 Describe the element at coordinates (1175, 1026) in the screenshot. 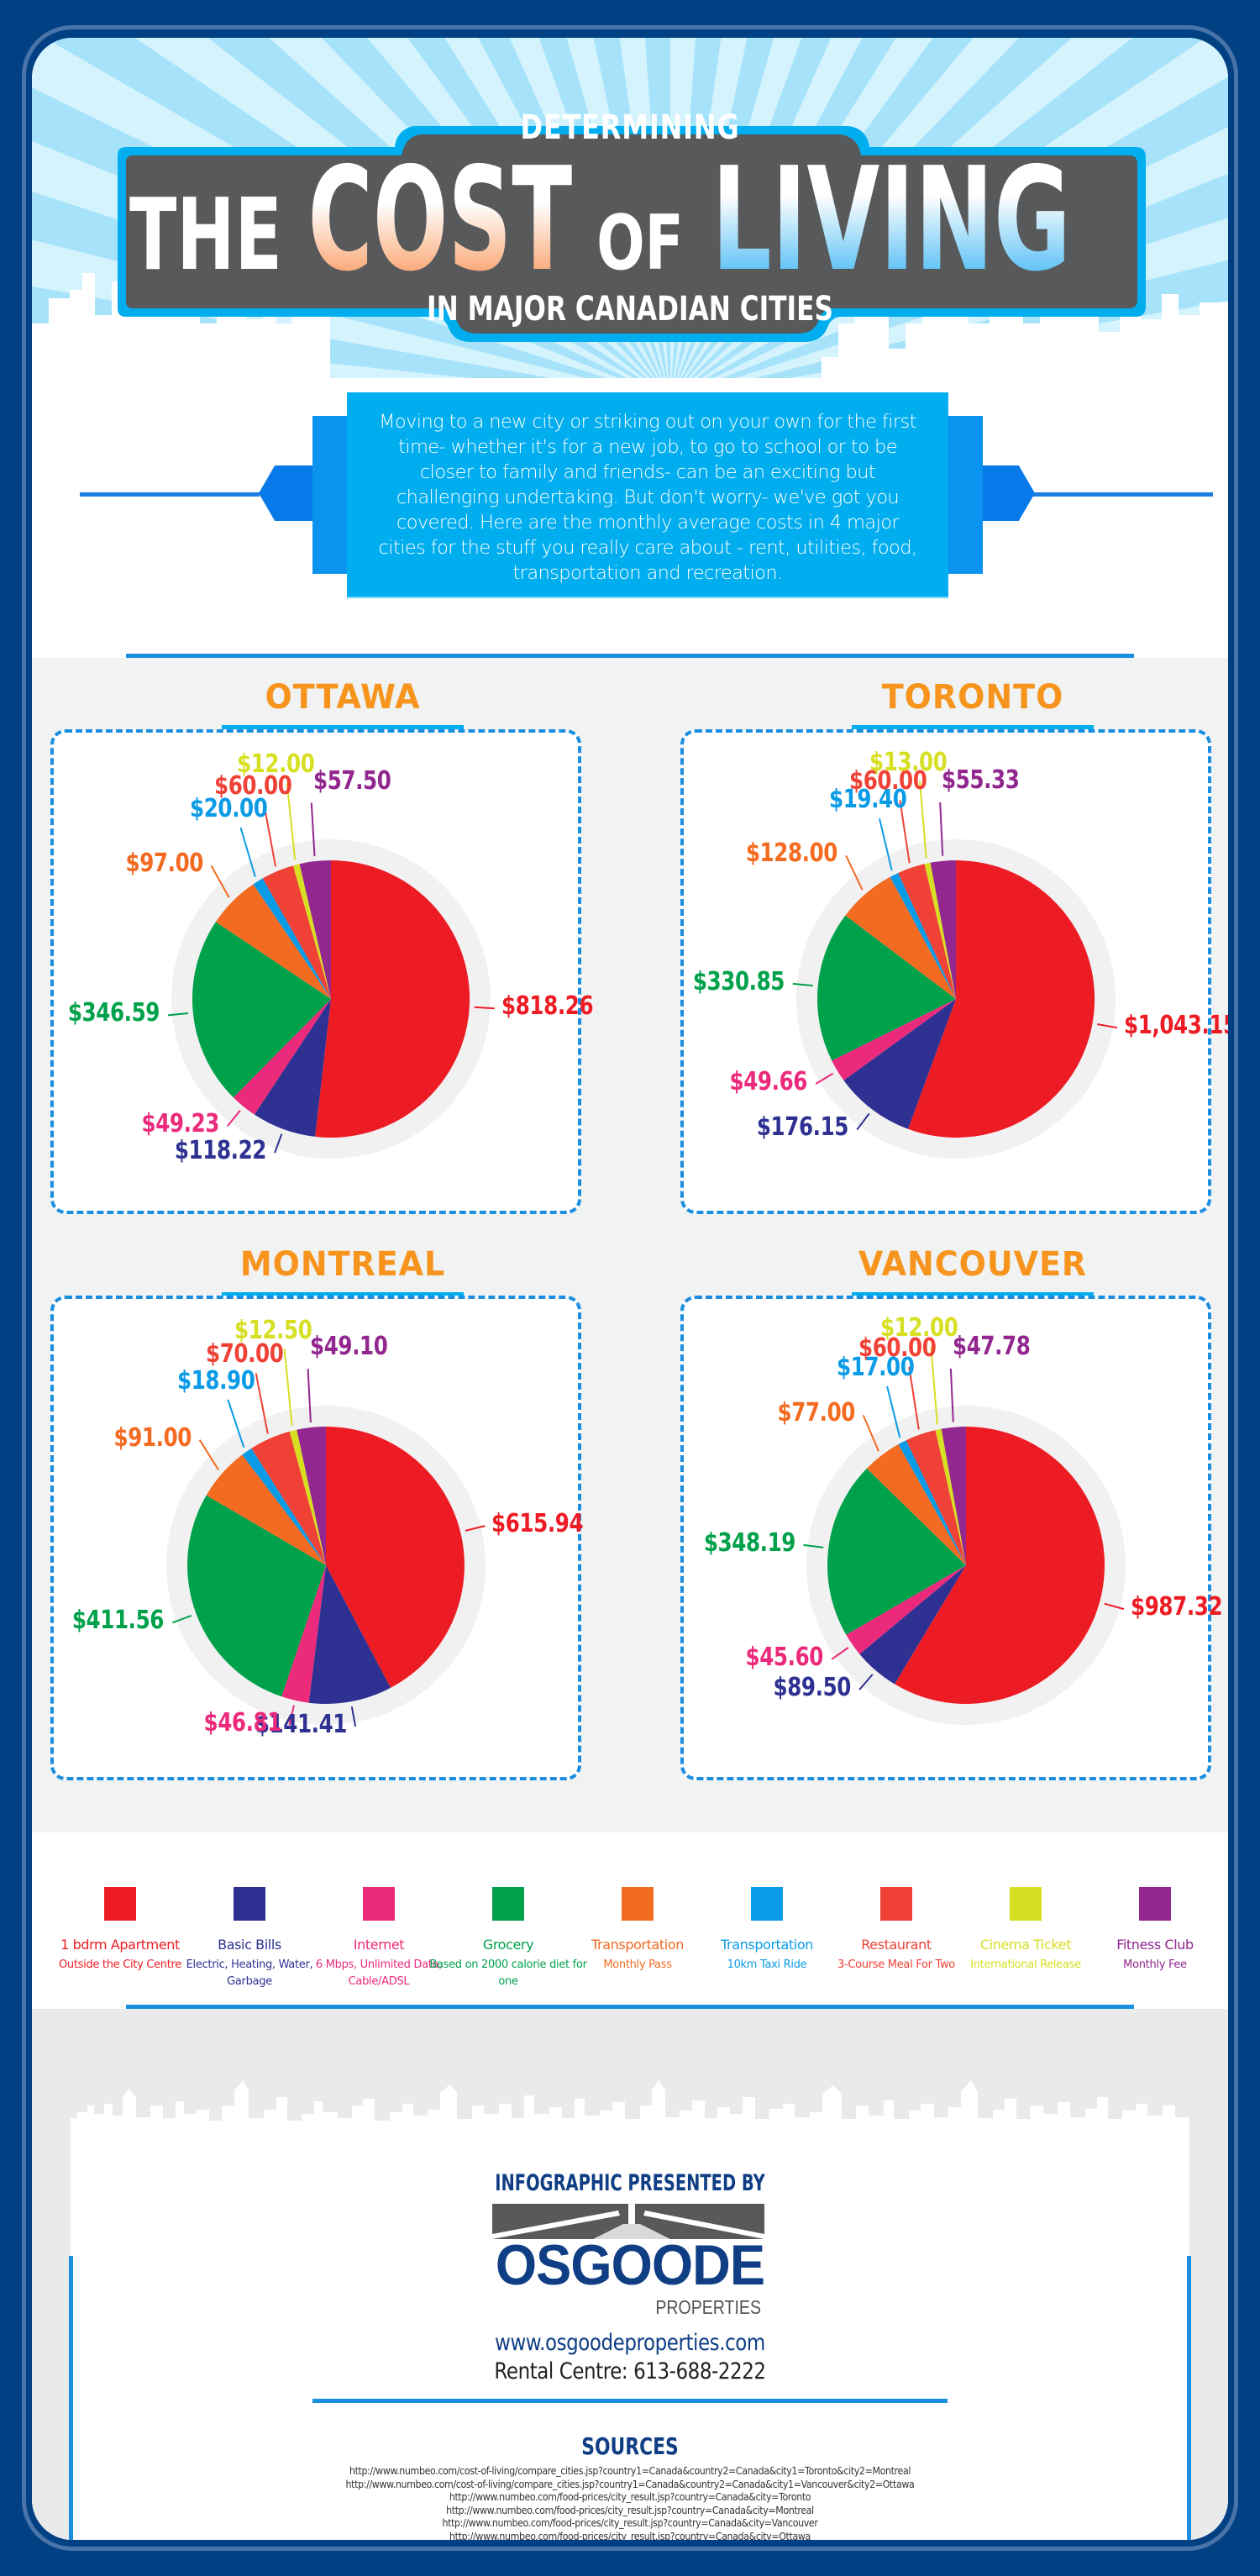

I see `pie-label-apartment: $1,043.15` at that location.